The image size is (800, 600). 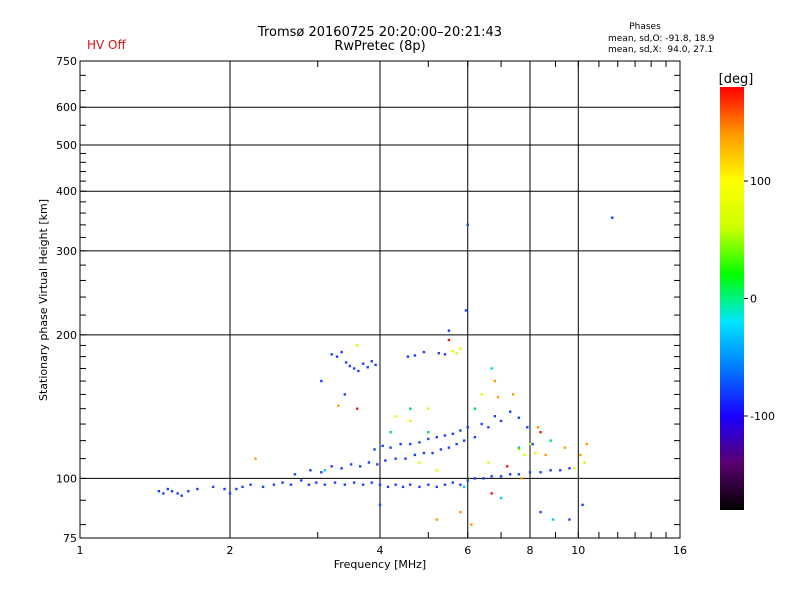 What do you see at coordinates (380, 46) in the screenshot?
I see `chart-subtitle: RwPretec (8p)` at bounding box center [380, 46].